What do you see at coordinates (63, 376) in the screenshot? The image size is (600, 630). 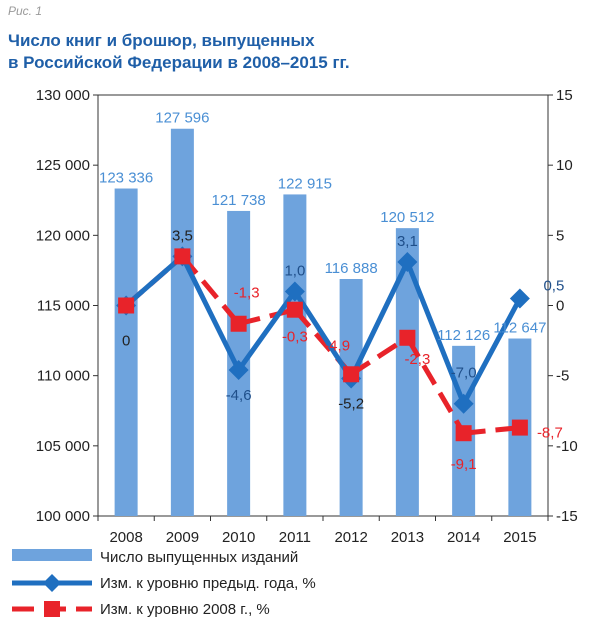 I see `left-axis-tick-label: 110 000` at bounding box center [63, 376].